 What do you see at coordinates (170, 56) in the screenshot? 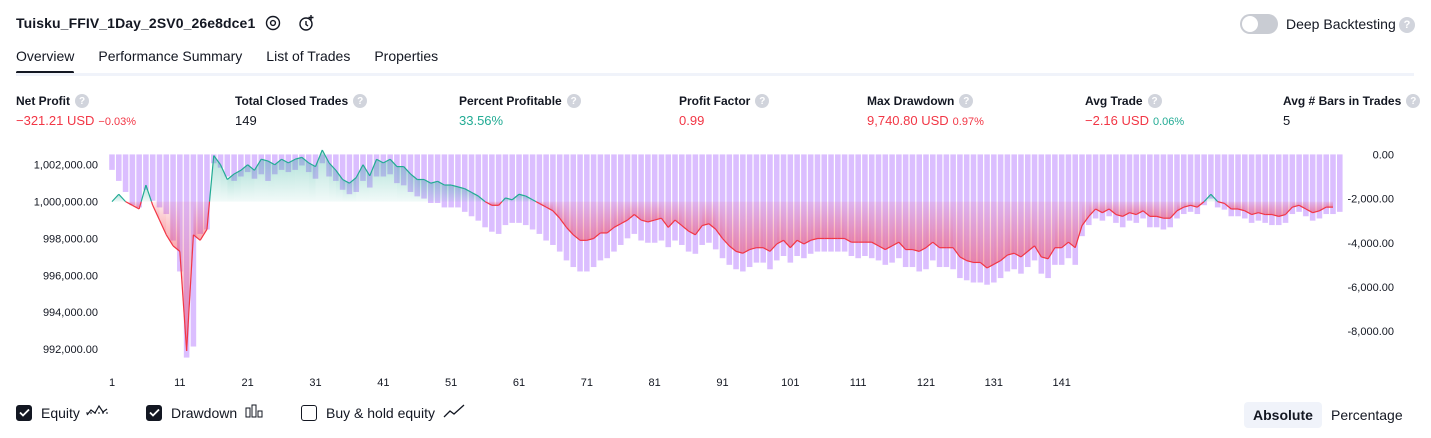
I see `tab-performance-summary: Performance Summary` at bounding box center [170, 56].